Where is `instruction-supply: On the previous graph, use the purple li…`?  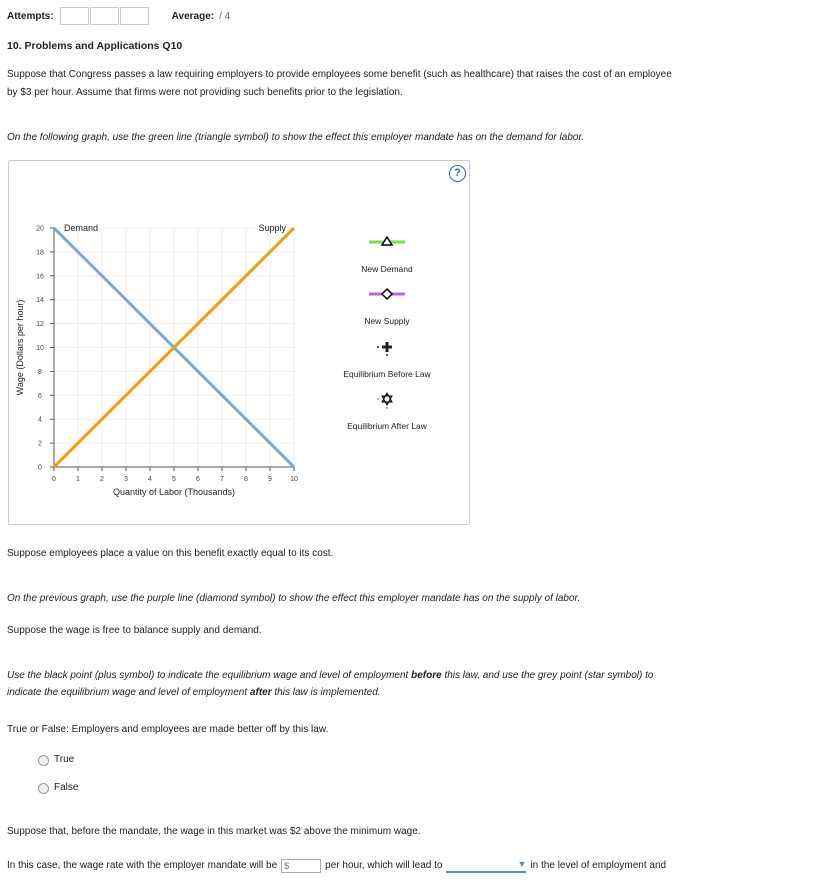 instruction-supply: On the previous graph, use the purple li… is located at coordinates (294, 598).